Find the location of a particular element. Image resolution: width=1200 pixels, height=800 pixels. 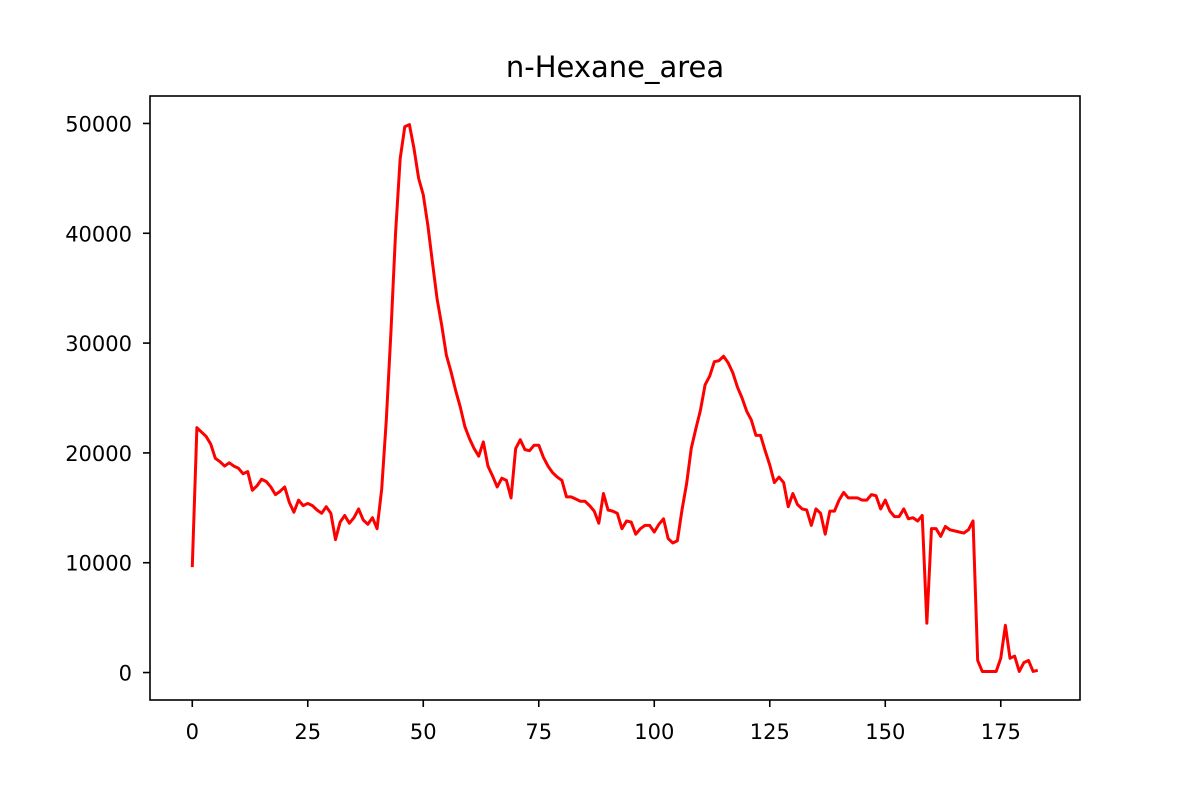

x-tick-label: 125 is located at coordinates (770, 732).